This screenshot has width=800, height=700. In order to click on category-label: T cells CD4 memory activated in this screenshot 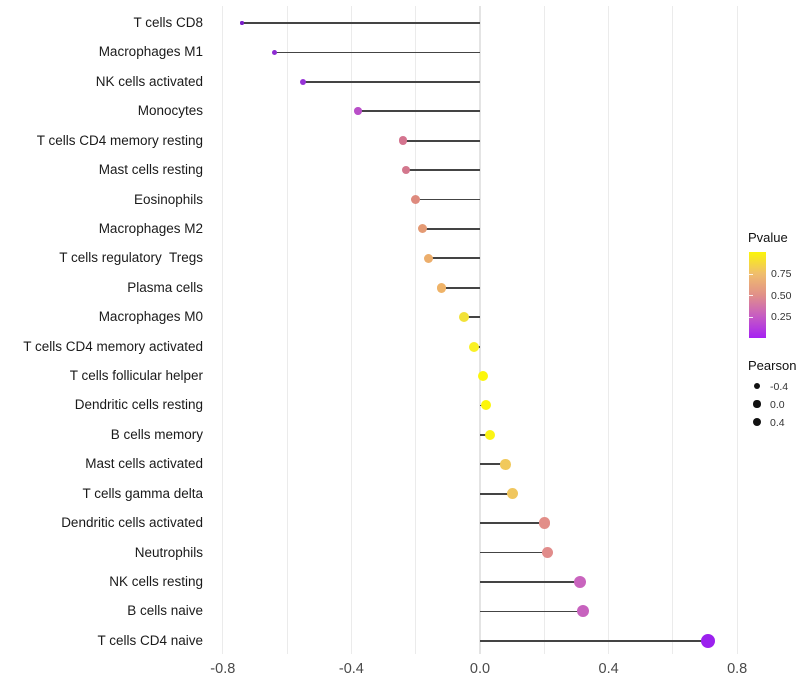, I will do `click(113, 346)`.